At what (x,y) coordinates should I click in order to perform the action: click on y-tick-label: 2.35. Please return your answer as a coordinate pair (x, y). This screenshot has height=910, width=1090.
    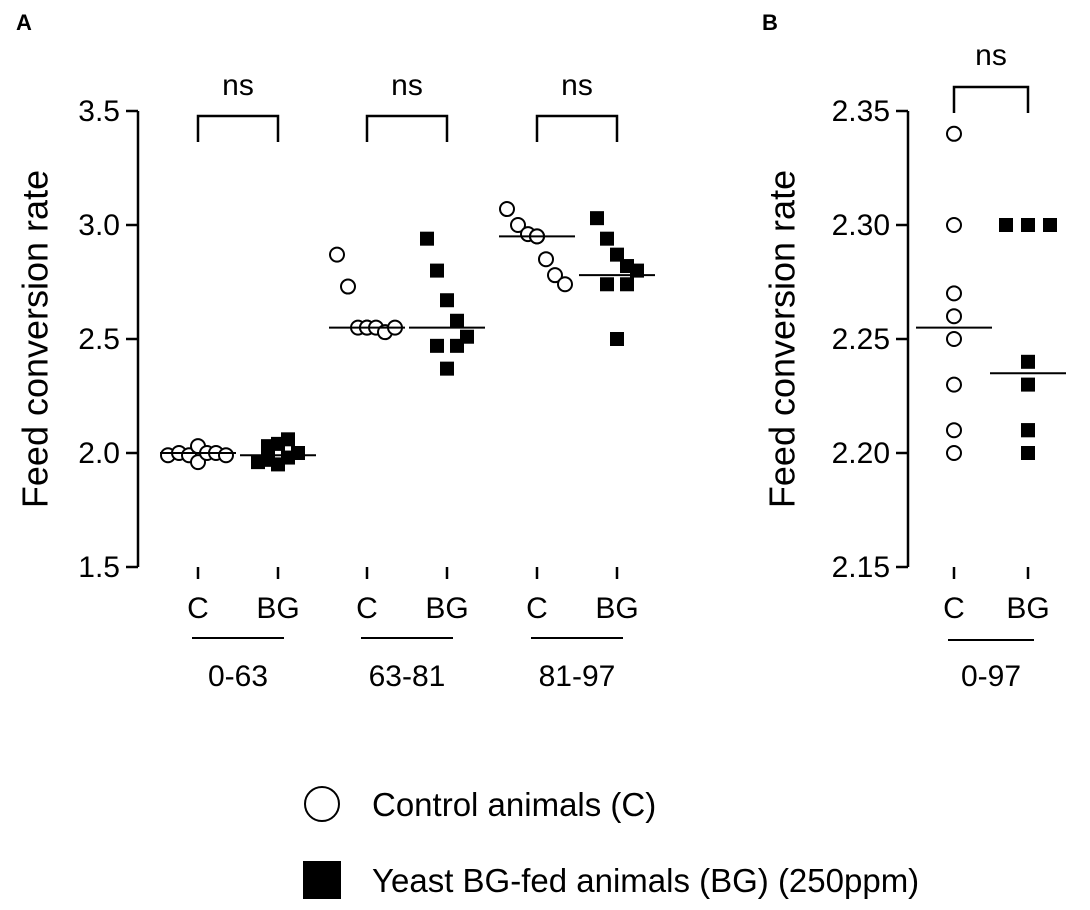
    Looking at the image, I should click on (861, 111).